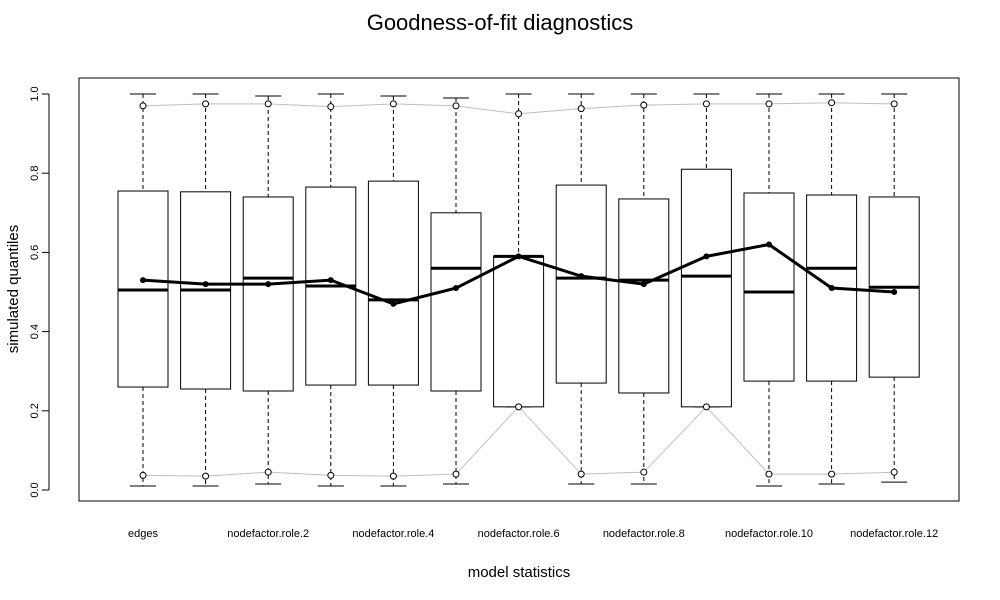 The image size is (1000, 600). I want to click on y-tick-label: 0.4, so click(35, 331).